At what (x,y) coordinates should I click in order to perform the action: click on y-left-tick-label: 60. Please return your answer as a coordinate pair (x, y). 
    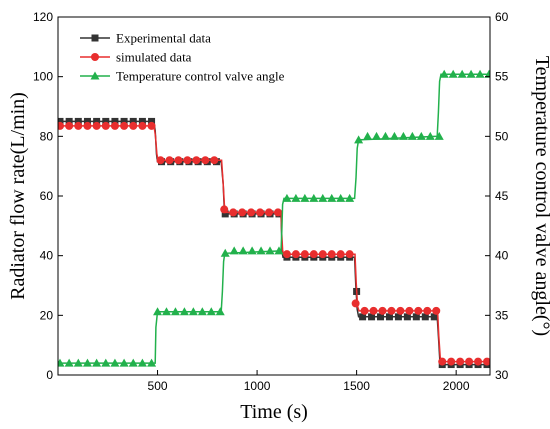
    Looking at the image, I should click on (47, 196).